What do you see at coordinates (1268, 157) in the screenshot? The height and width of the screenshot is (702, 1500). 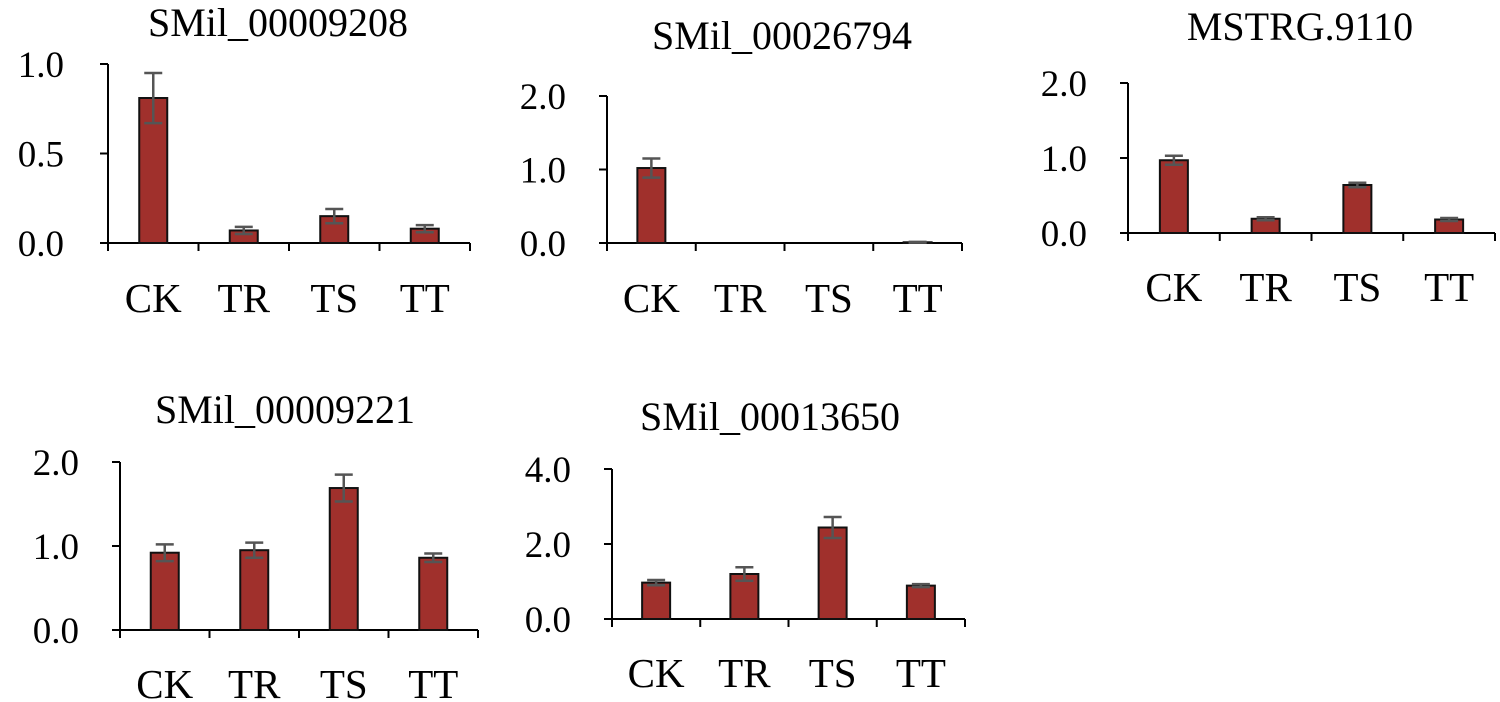 I see `chart-panel-mstrg-9110: MSTRG.9110 0.0 1.0 2.0 CK TR TS TT` at bounding box center [1268, 157].